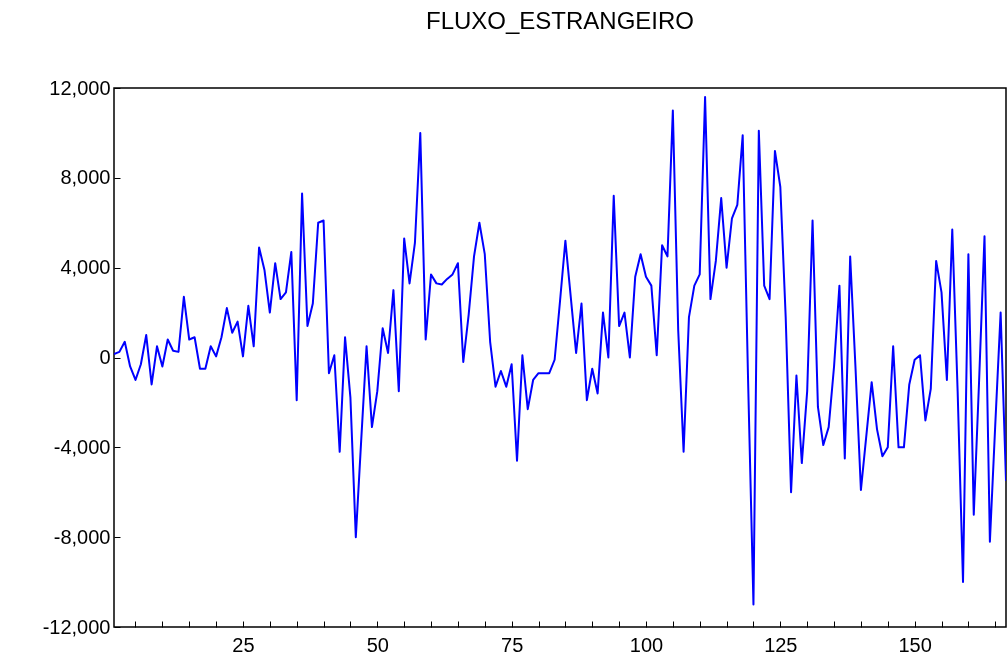 Image resolution: width=1008 pixels, height=667 pixels. I want to click on y-tick-label: -12,000, so click(76, 626).